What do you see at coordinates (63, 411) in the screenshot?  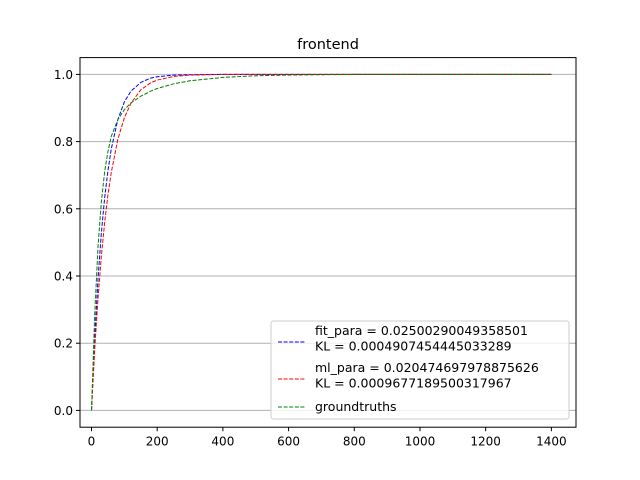 I see `y-tick-label: 0.0` at bounding box center [63, 411].